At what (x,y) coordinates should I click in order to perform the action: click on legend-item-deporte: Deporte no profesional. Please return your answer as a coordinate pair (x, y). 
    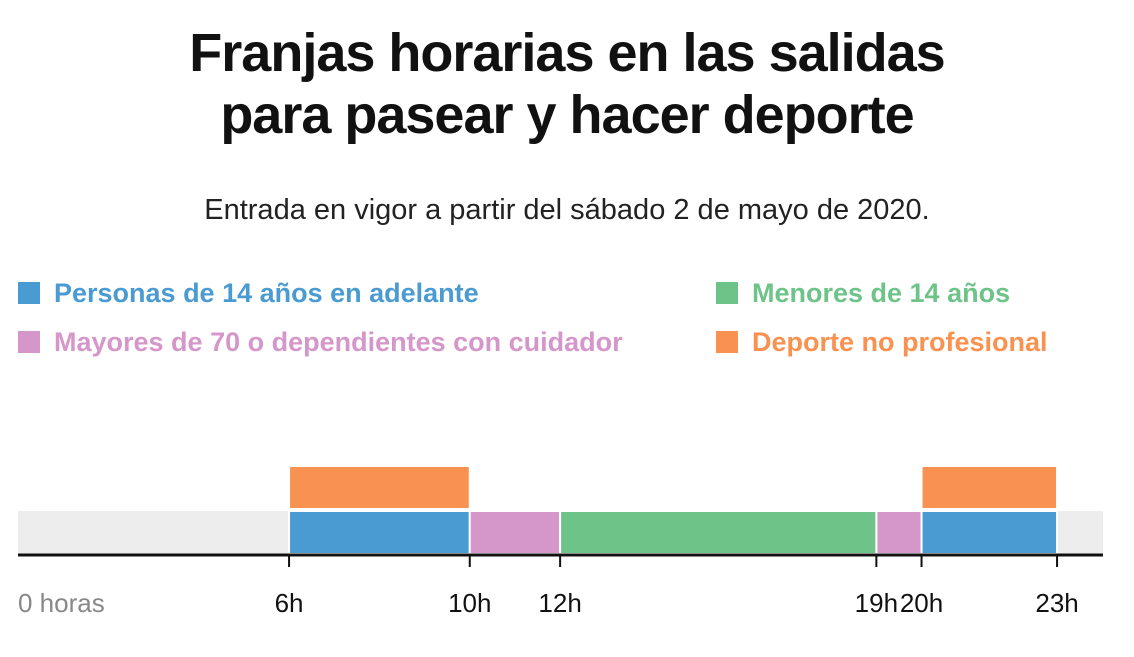
    Looking at the image, I should click on (882, 342).